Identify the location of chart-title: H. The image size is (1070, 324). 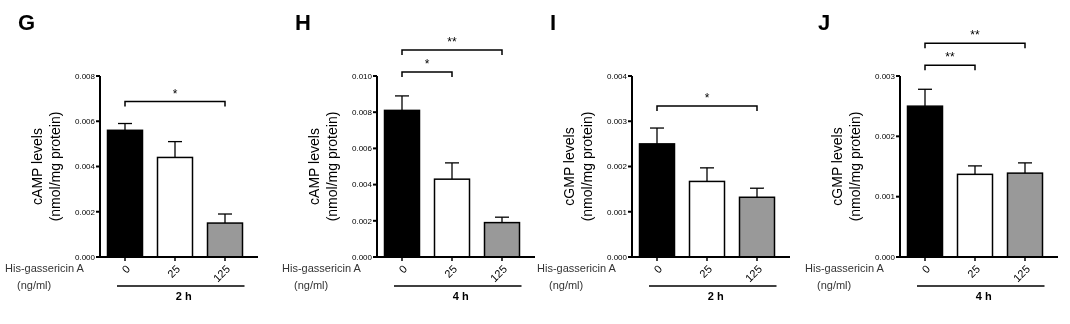
(303, 22).